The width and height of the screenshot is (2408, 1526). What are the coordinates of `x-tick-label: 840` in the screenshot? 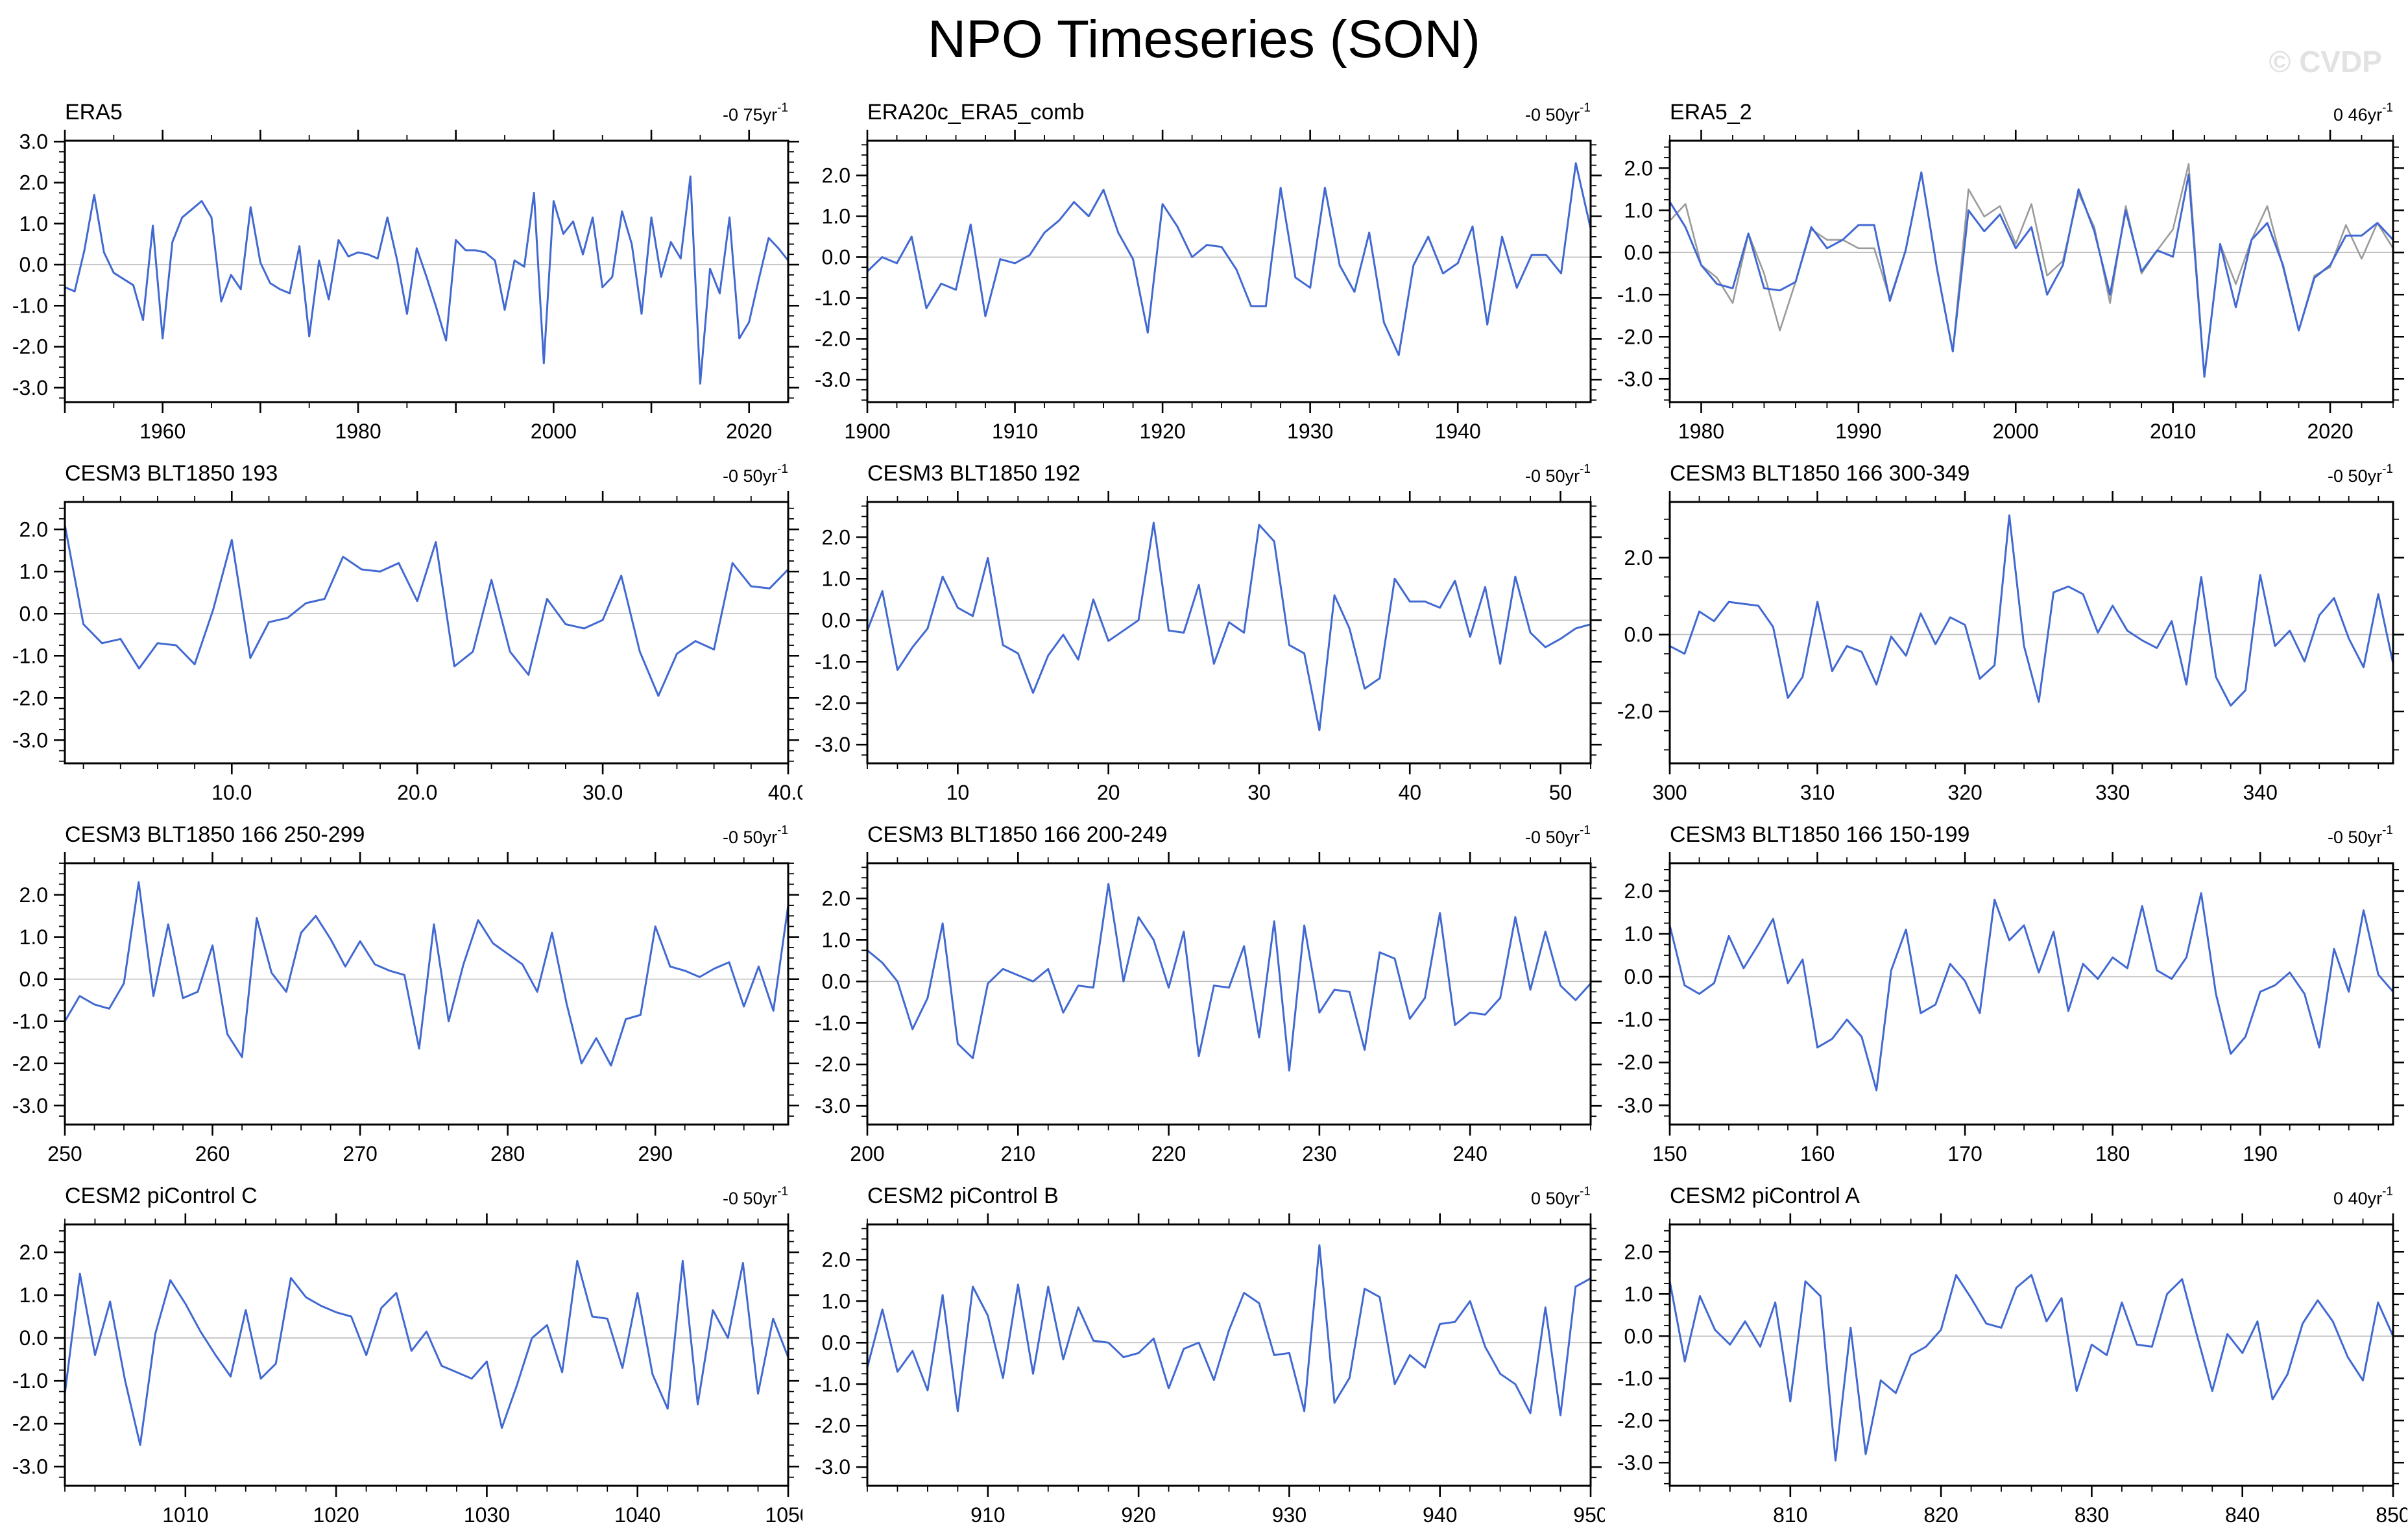 It's located at (2242, 1513).